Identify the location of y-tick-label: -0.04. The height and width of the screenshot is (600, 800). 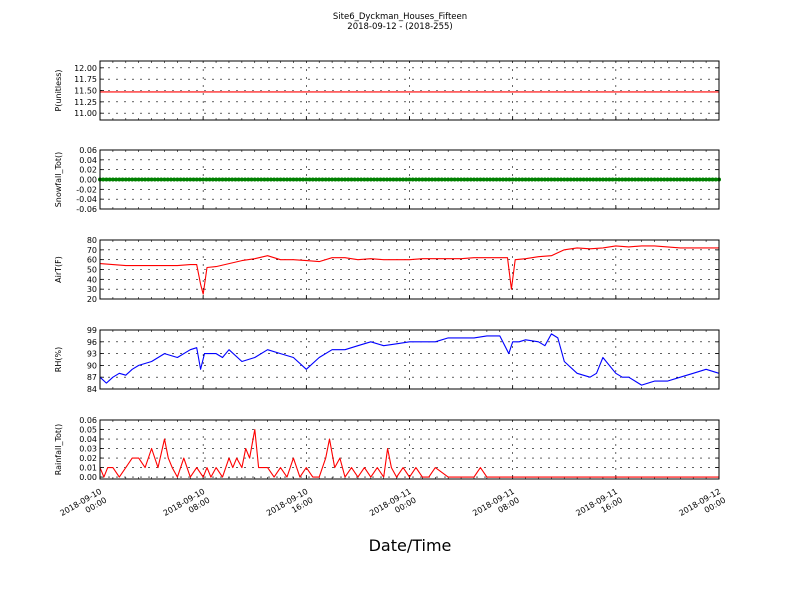
(86, 199).